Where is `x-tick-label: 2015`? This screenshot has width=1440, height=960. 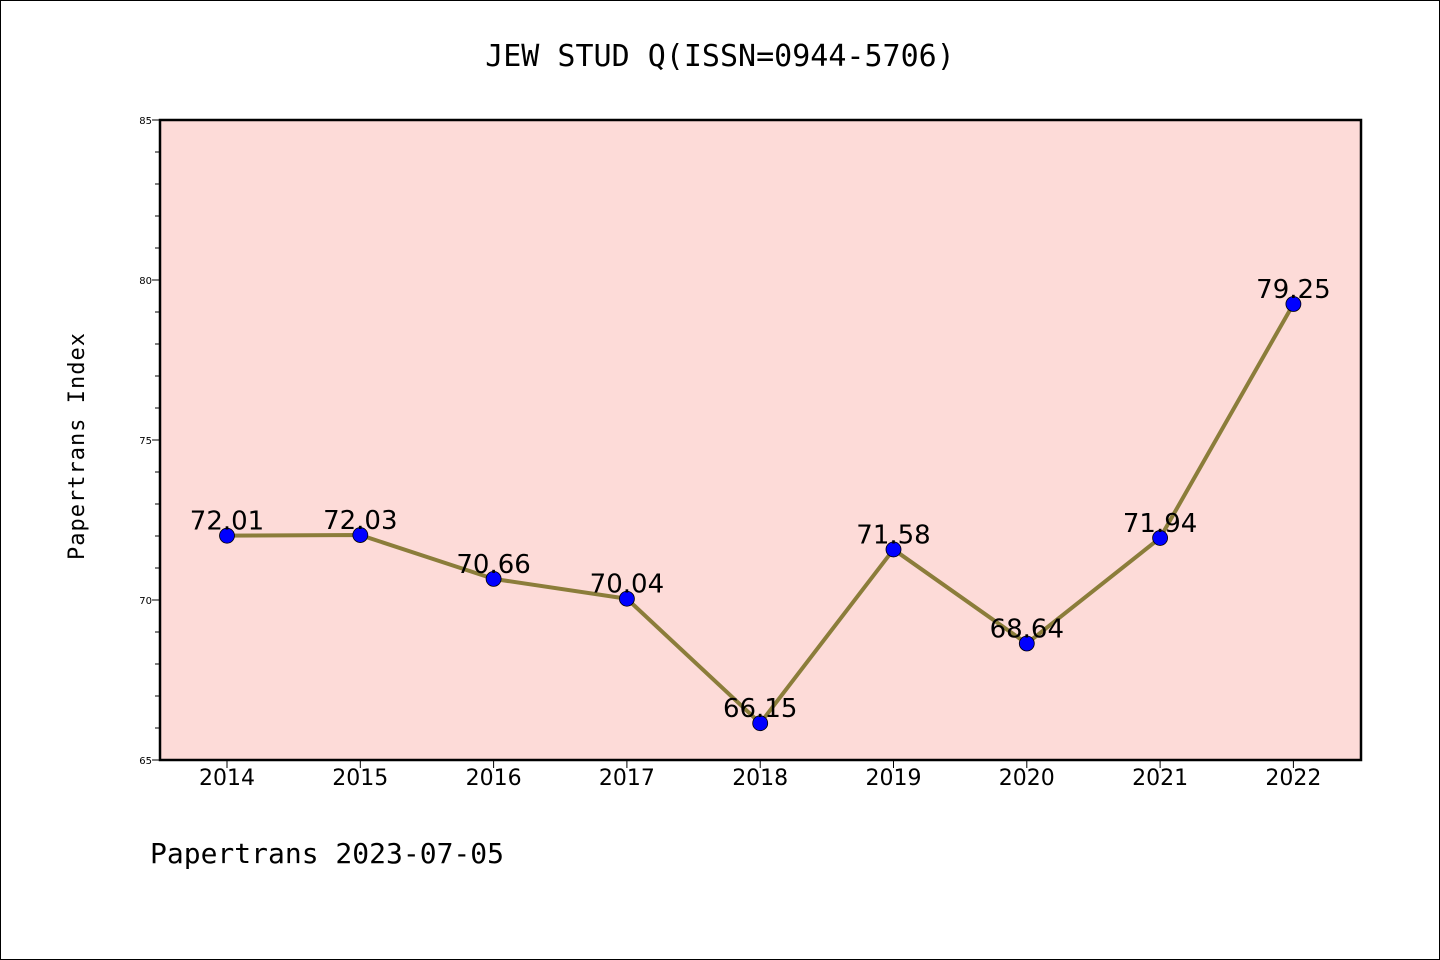
x-tick-label: 2015 is located at coordinates (360, 778).